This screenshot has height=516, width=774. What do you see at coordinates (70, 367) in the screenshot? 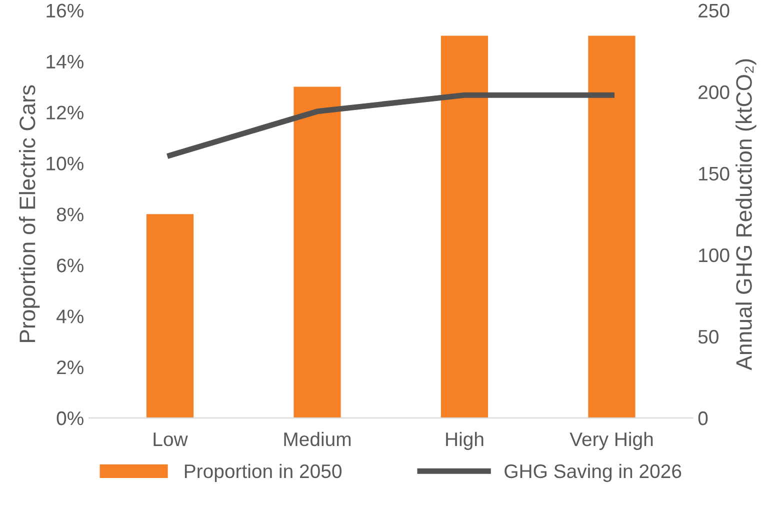
I see `y-tick-label: 2%` at bounding box center [70, 367].